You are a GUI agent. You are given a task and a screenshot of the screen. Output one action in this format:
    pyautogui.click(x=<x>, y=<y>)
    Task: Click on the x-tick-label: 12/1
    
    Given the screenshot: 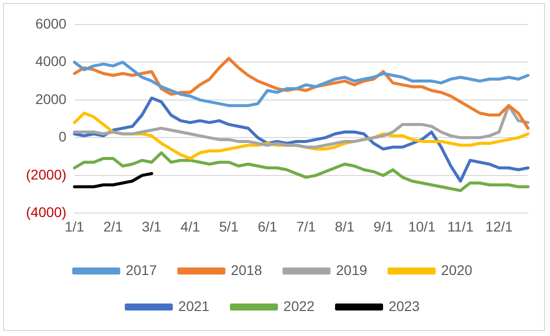 What is the action you would take?
    pyautogui.click(x=499, y=226)
    